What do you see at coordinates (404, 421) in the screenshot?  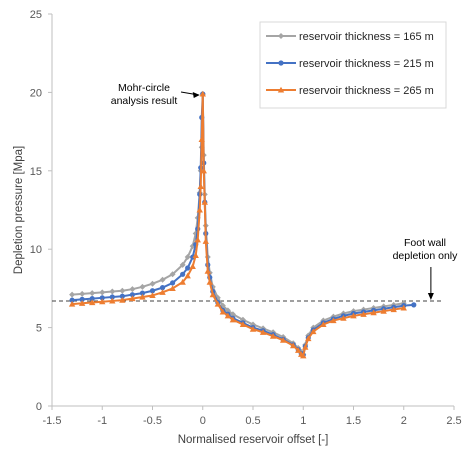 I see `x-tick-label: 2` at bounding box center [404, 421].